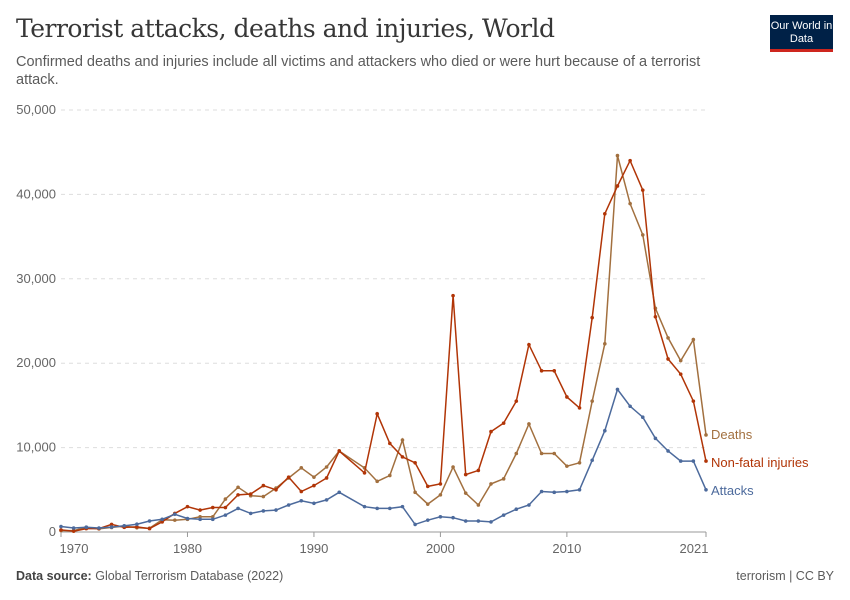  What do you see at coordinates (187, 548) in the screenshot?
I see `x-tick-label: 1980` at bounding box center [187, 548].